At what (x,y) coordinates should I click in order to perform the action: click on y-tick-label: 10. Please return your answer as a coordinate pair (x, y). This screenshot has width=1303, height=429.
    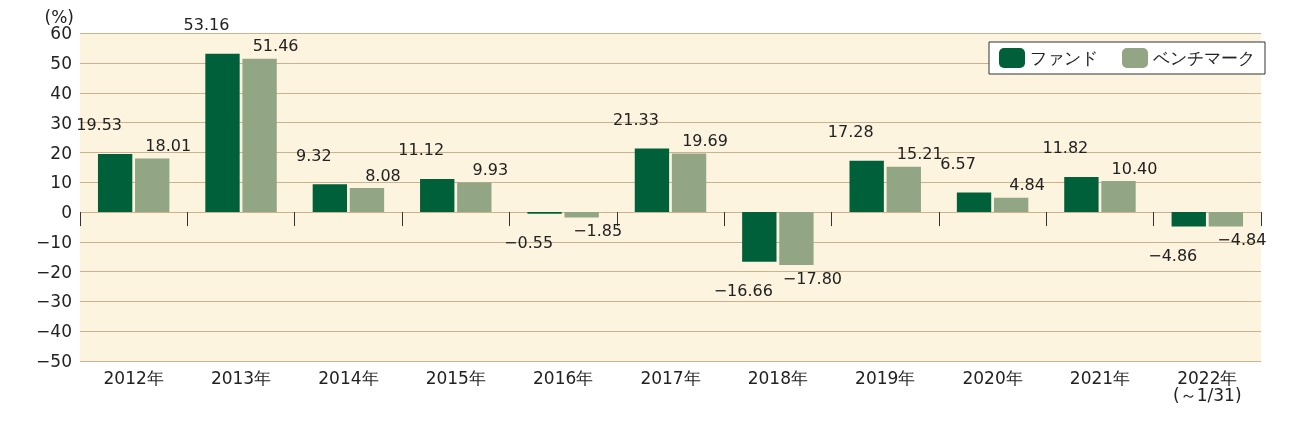
    Looking at the image, I should click on (61, 182).